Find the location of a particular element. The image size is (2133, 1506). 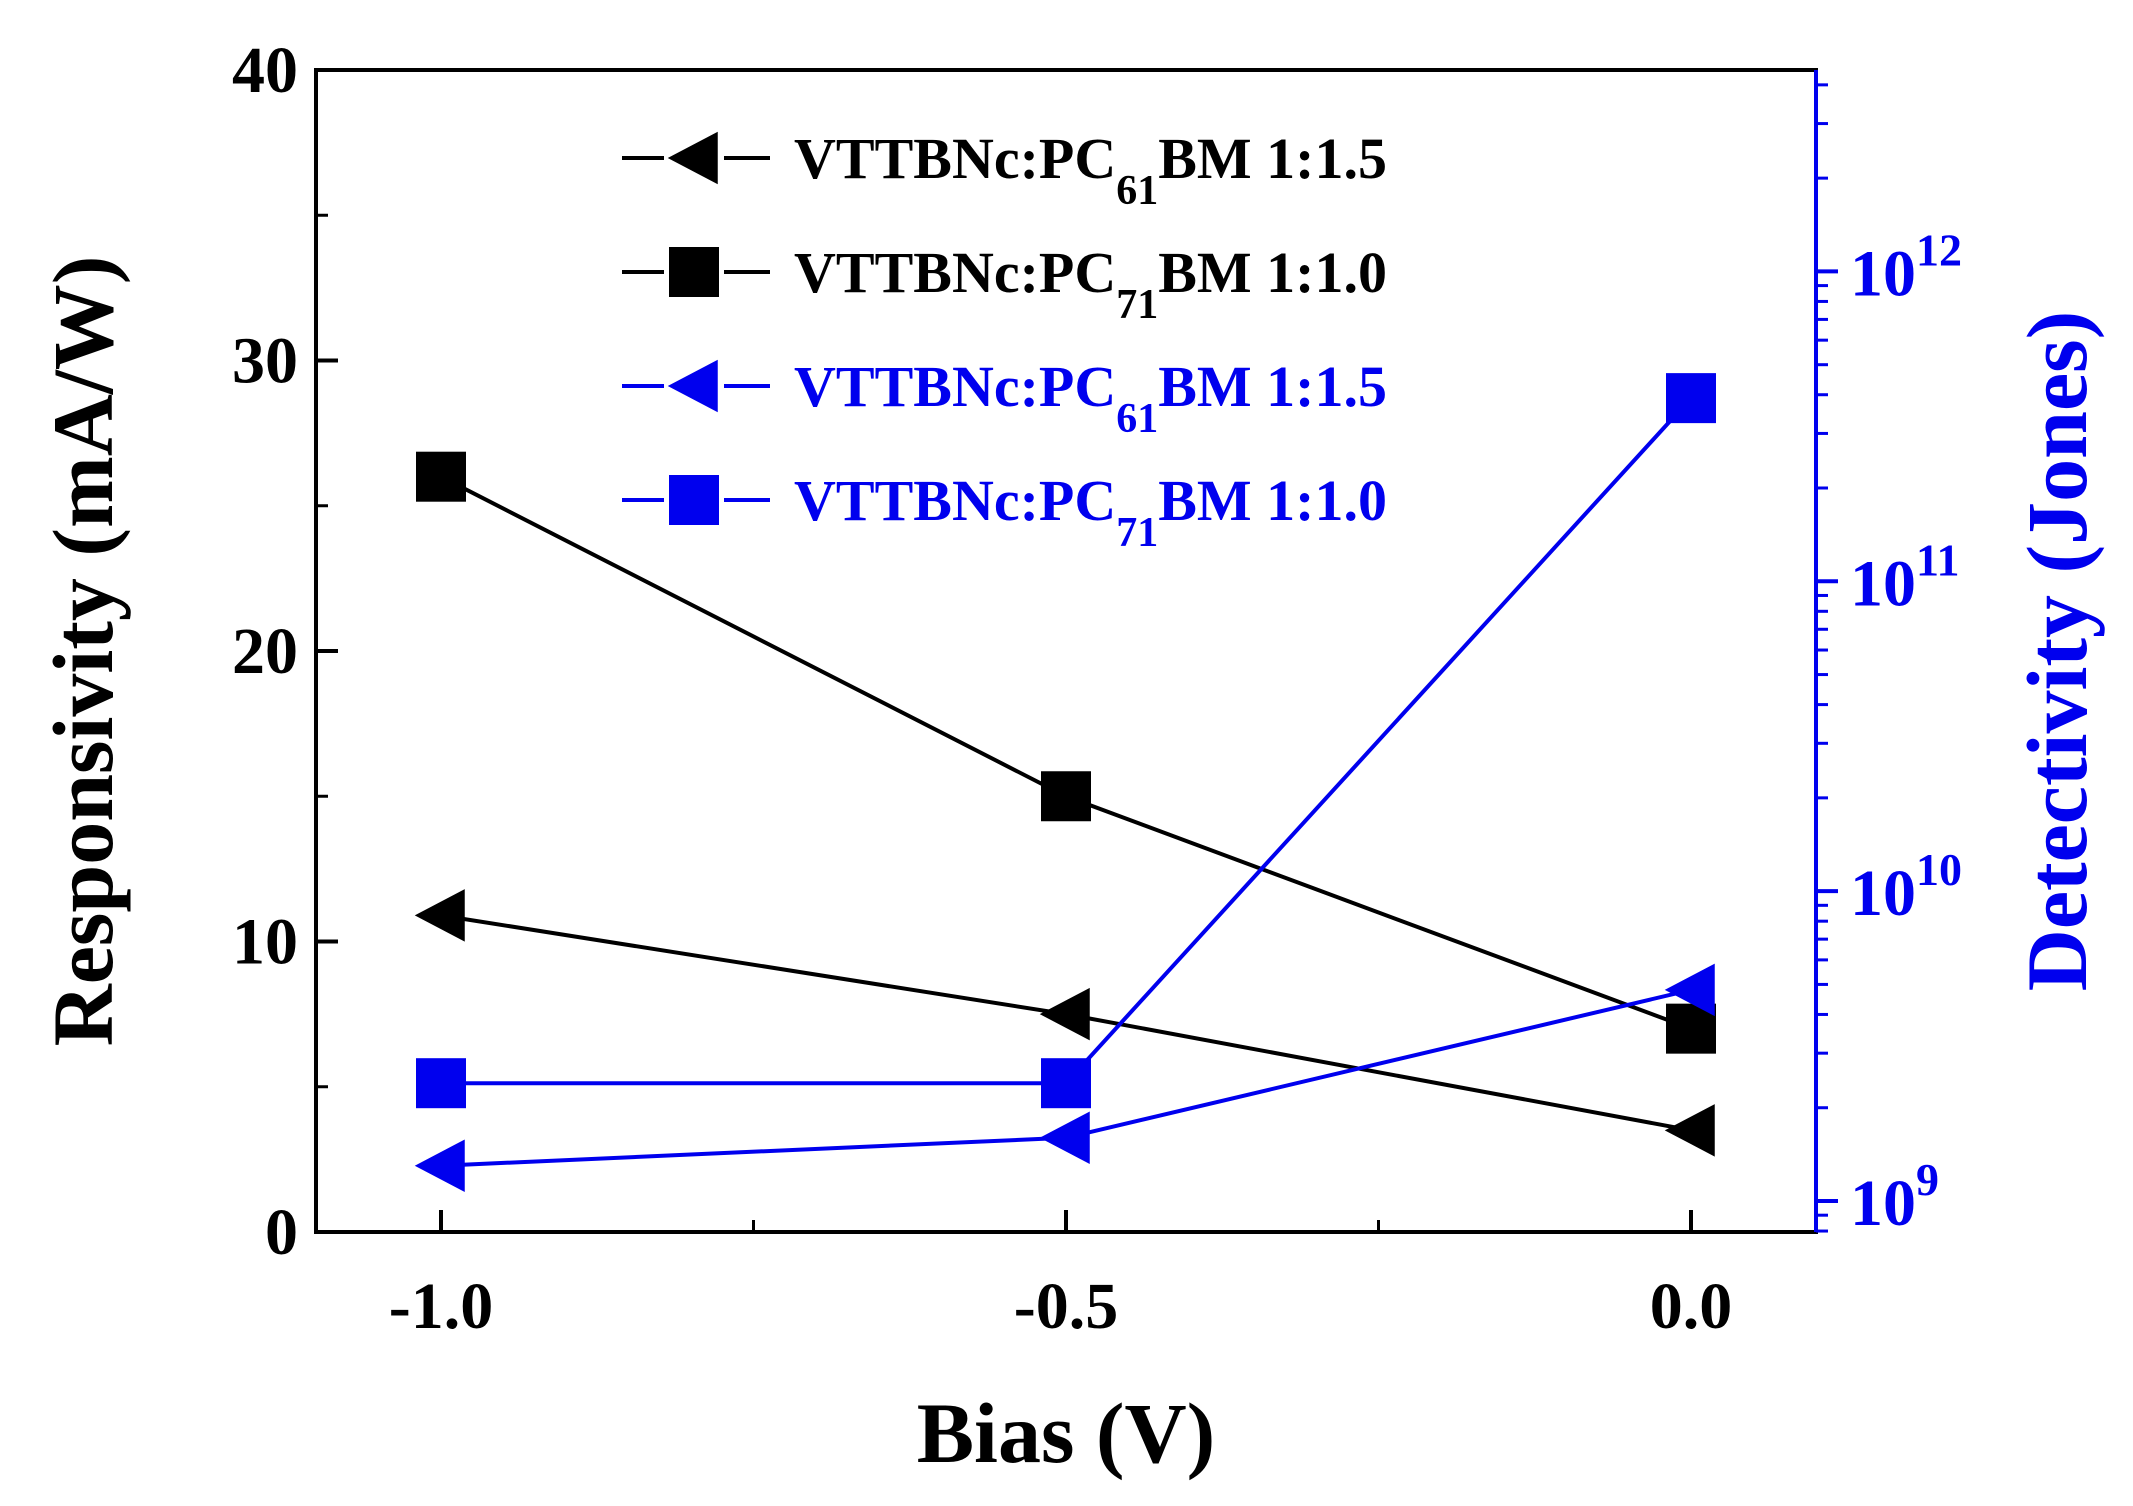

y2-tick-label: 1010 is located at coordinates (1906, 887).